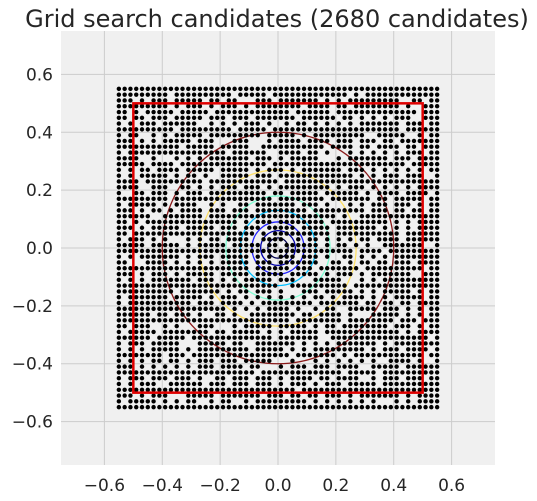 The height and width of the screenshot is (501, 537). I want to click on contour-line, so click(278, 248).